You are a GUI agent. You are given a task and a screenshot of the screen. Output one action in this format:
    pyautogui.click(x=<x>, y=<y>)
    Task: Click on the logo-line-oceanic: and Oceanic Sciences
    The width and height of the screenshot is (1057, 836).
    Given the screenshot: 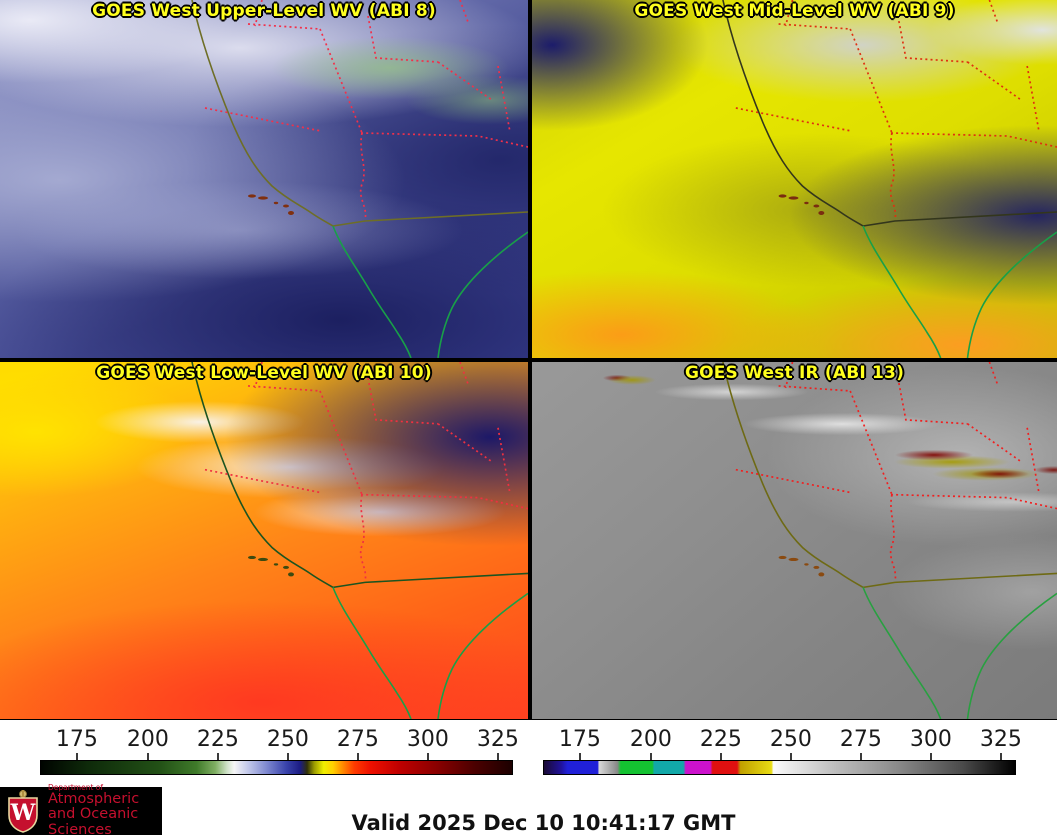 What is the action you would take?
    pyautogui.click(x=93, y=821)
    